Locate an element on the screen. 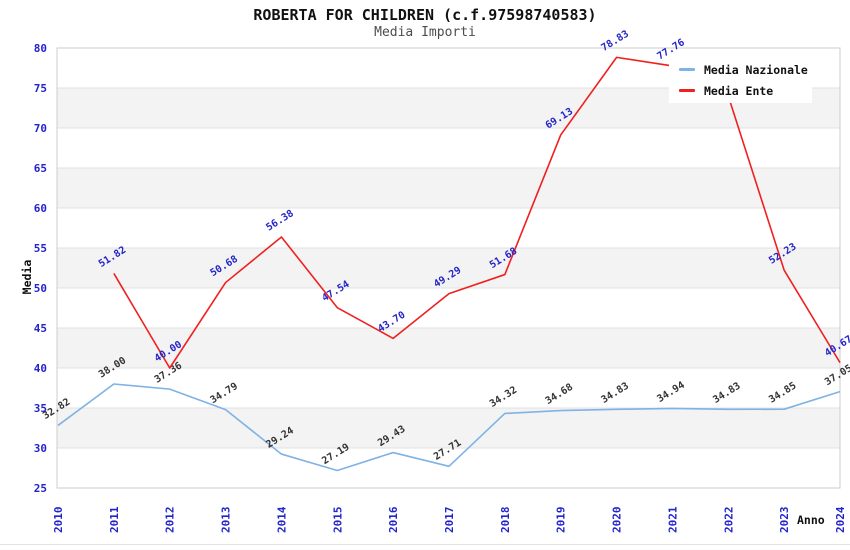  data-label: 56.38 is located at coordinates (279, 220).